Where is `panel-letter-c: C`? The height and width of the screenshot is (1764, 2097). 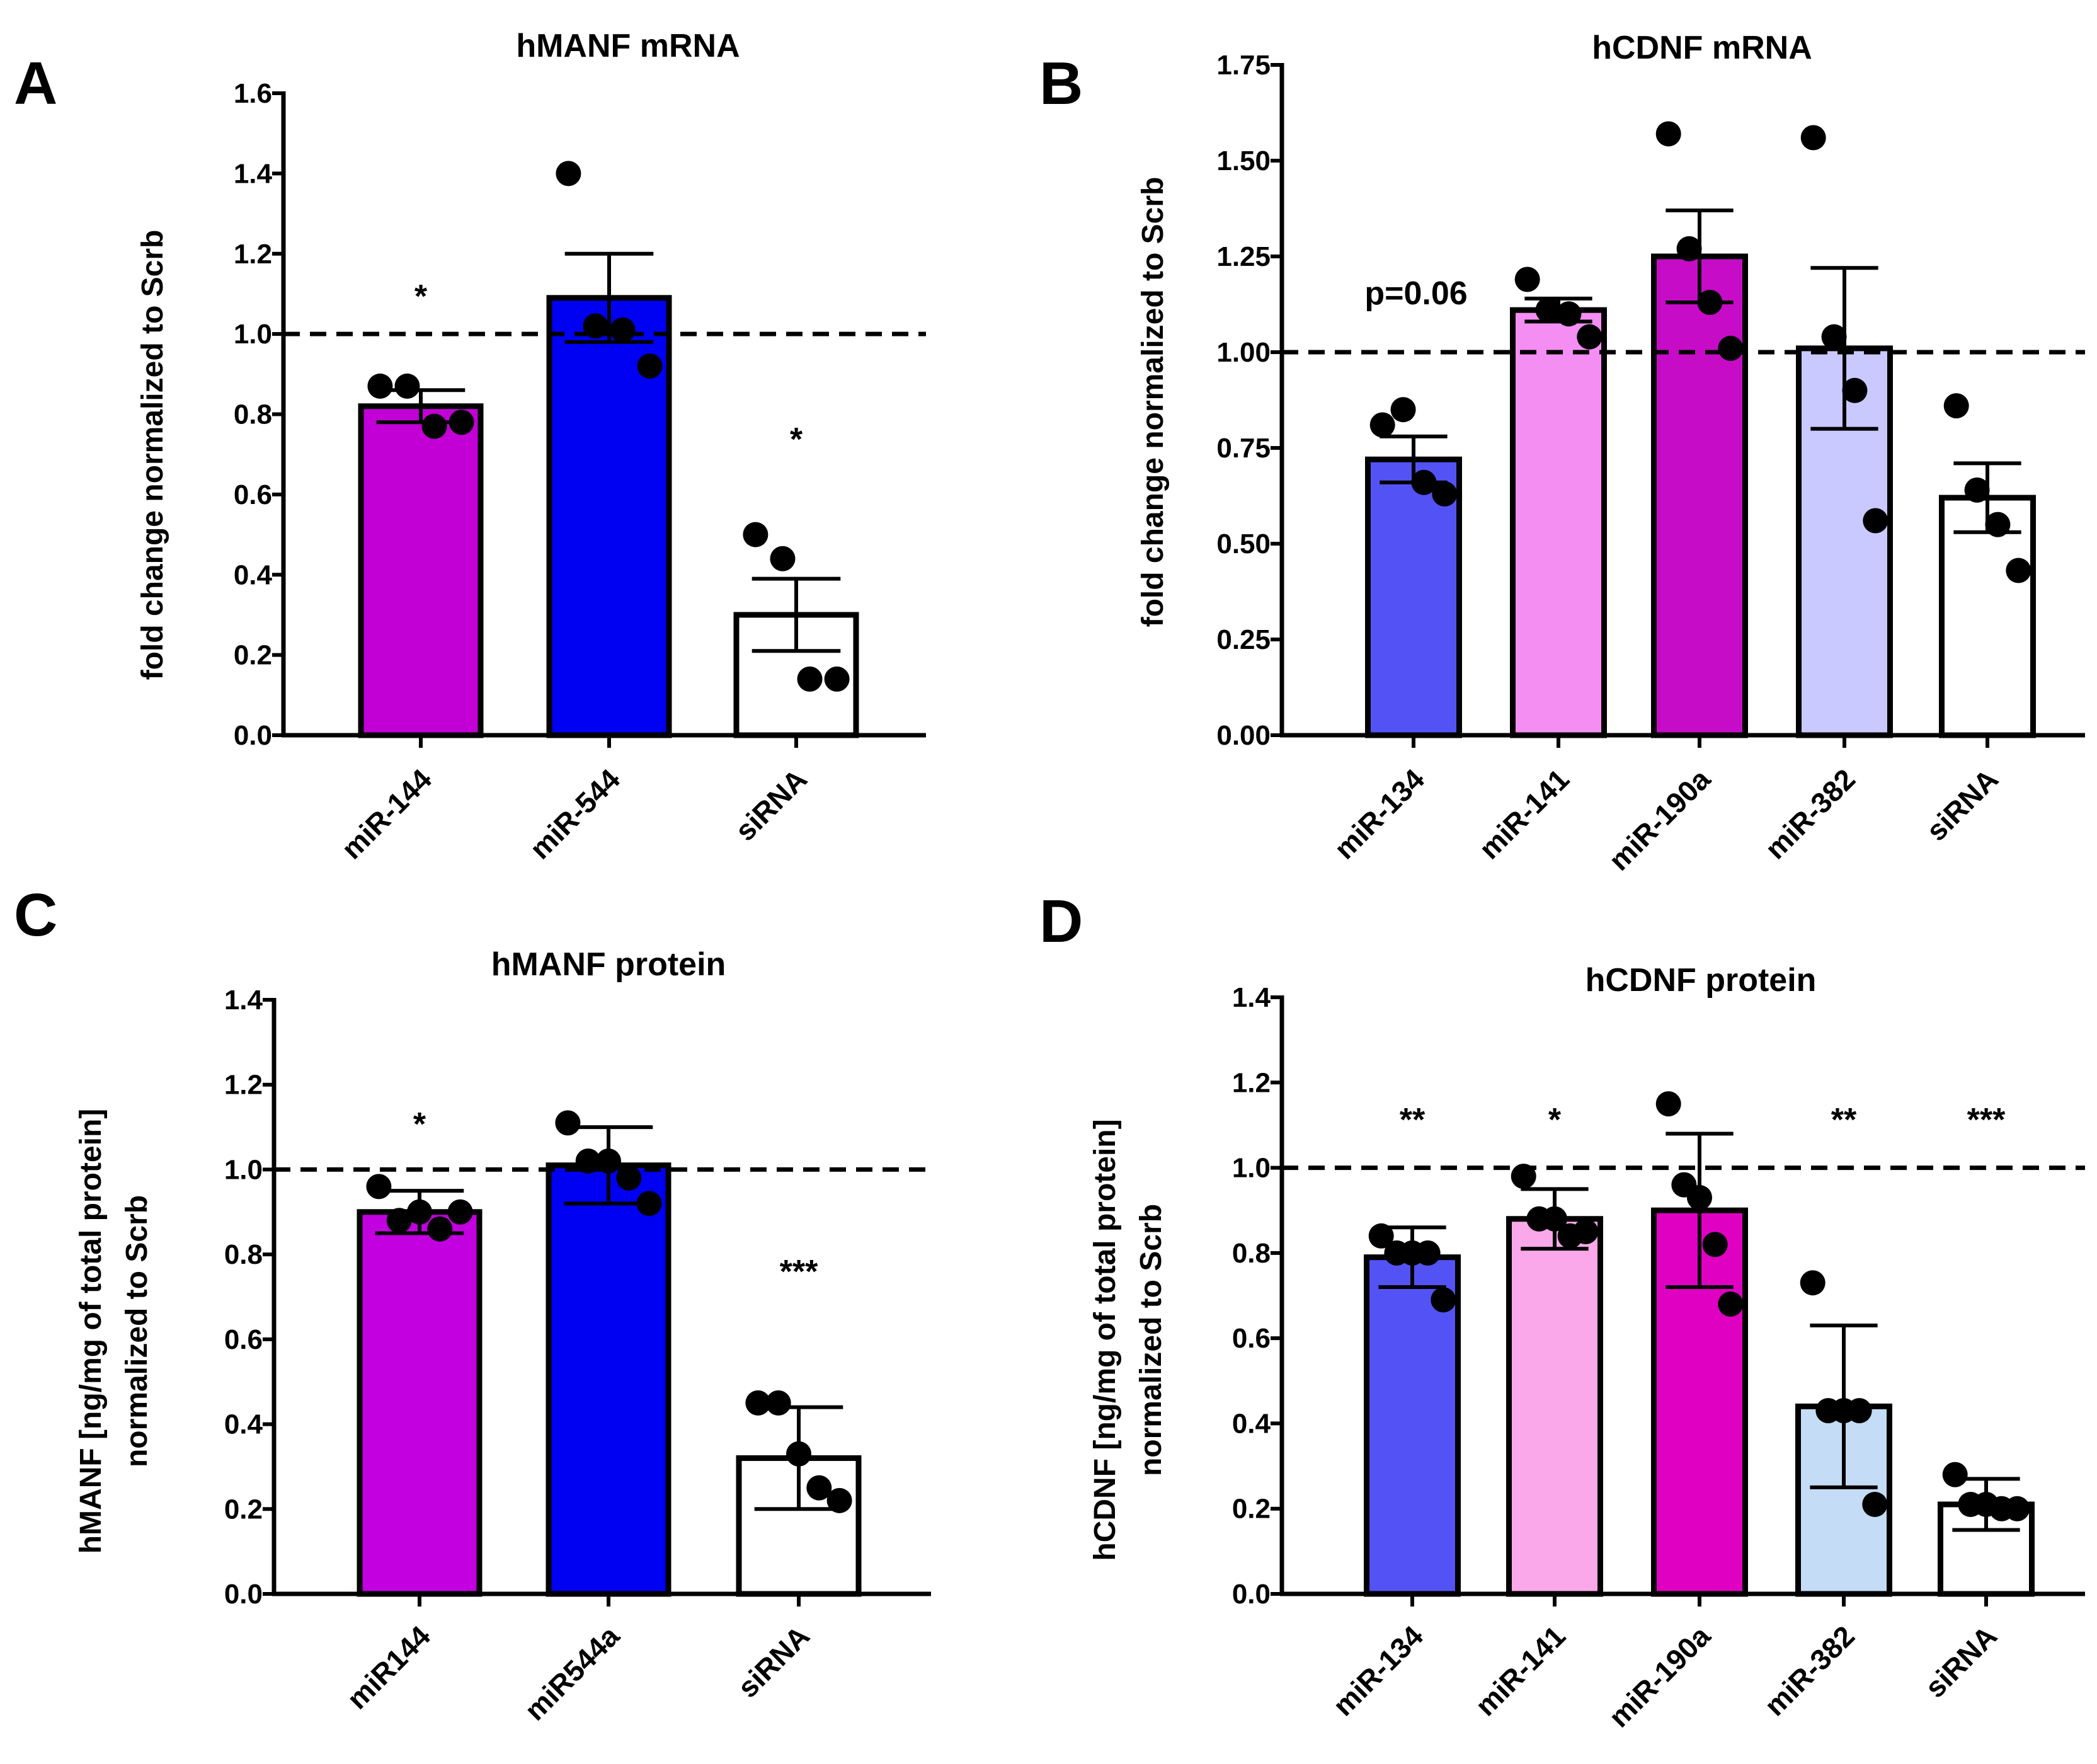
panel-letter-c: C is located at coordinates (35, 915).